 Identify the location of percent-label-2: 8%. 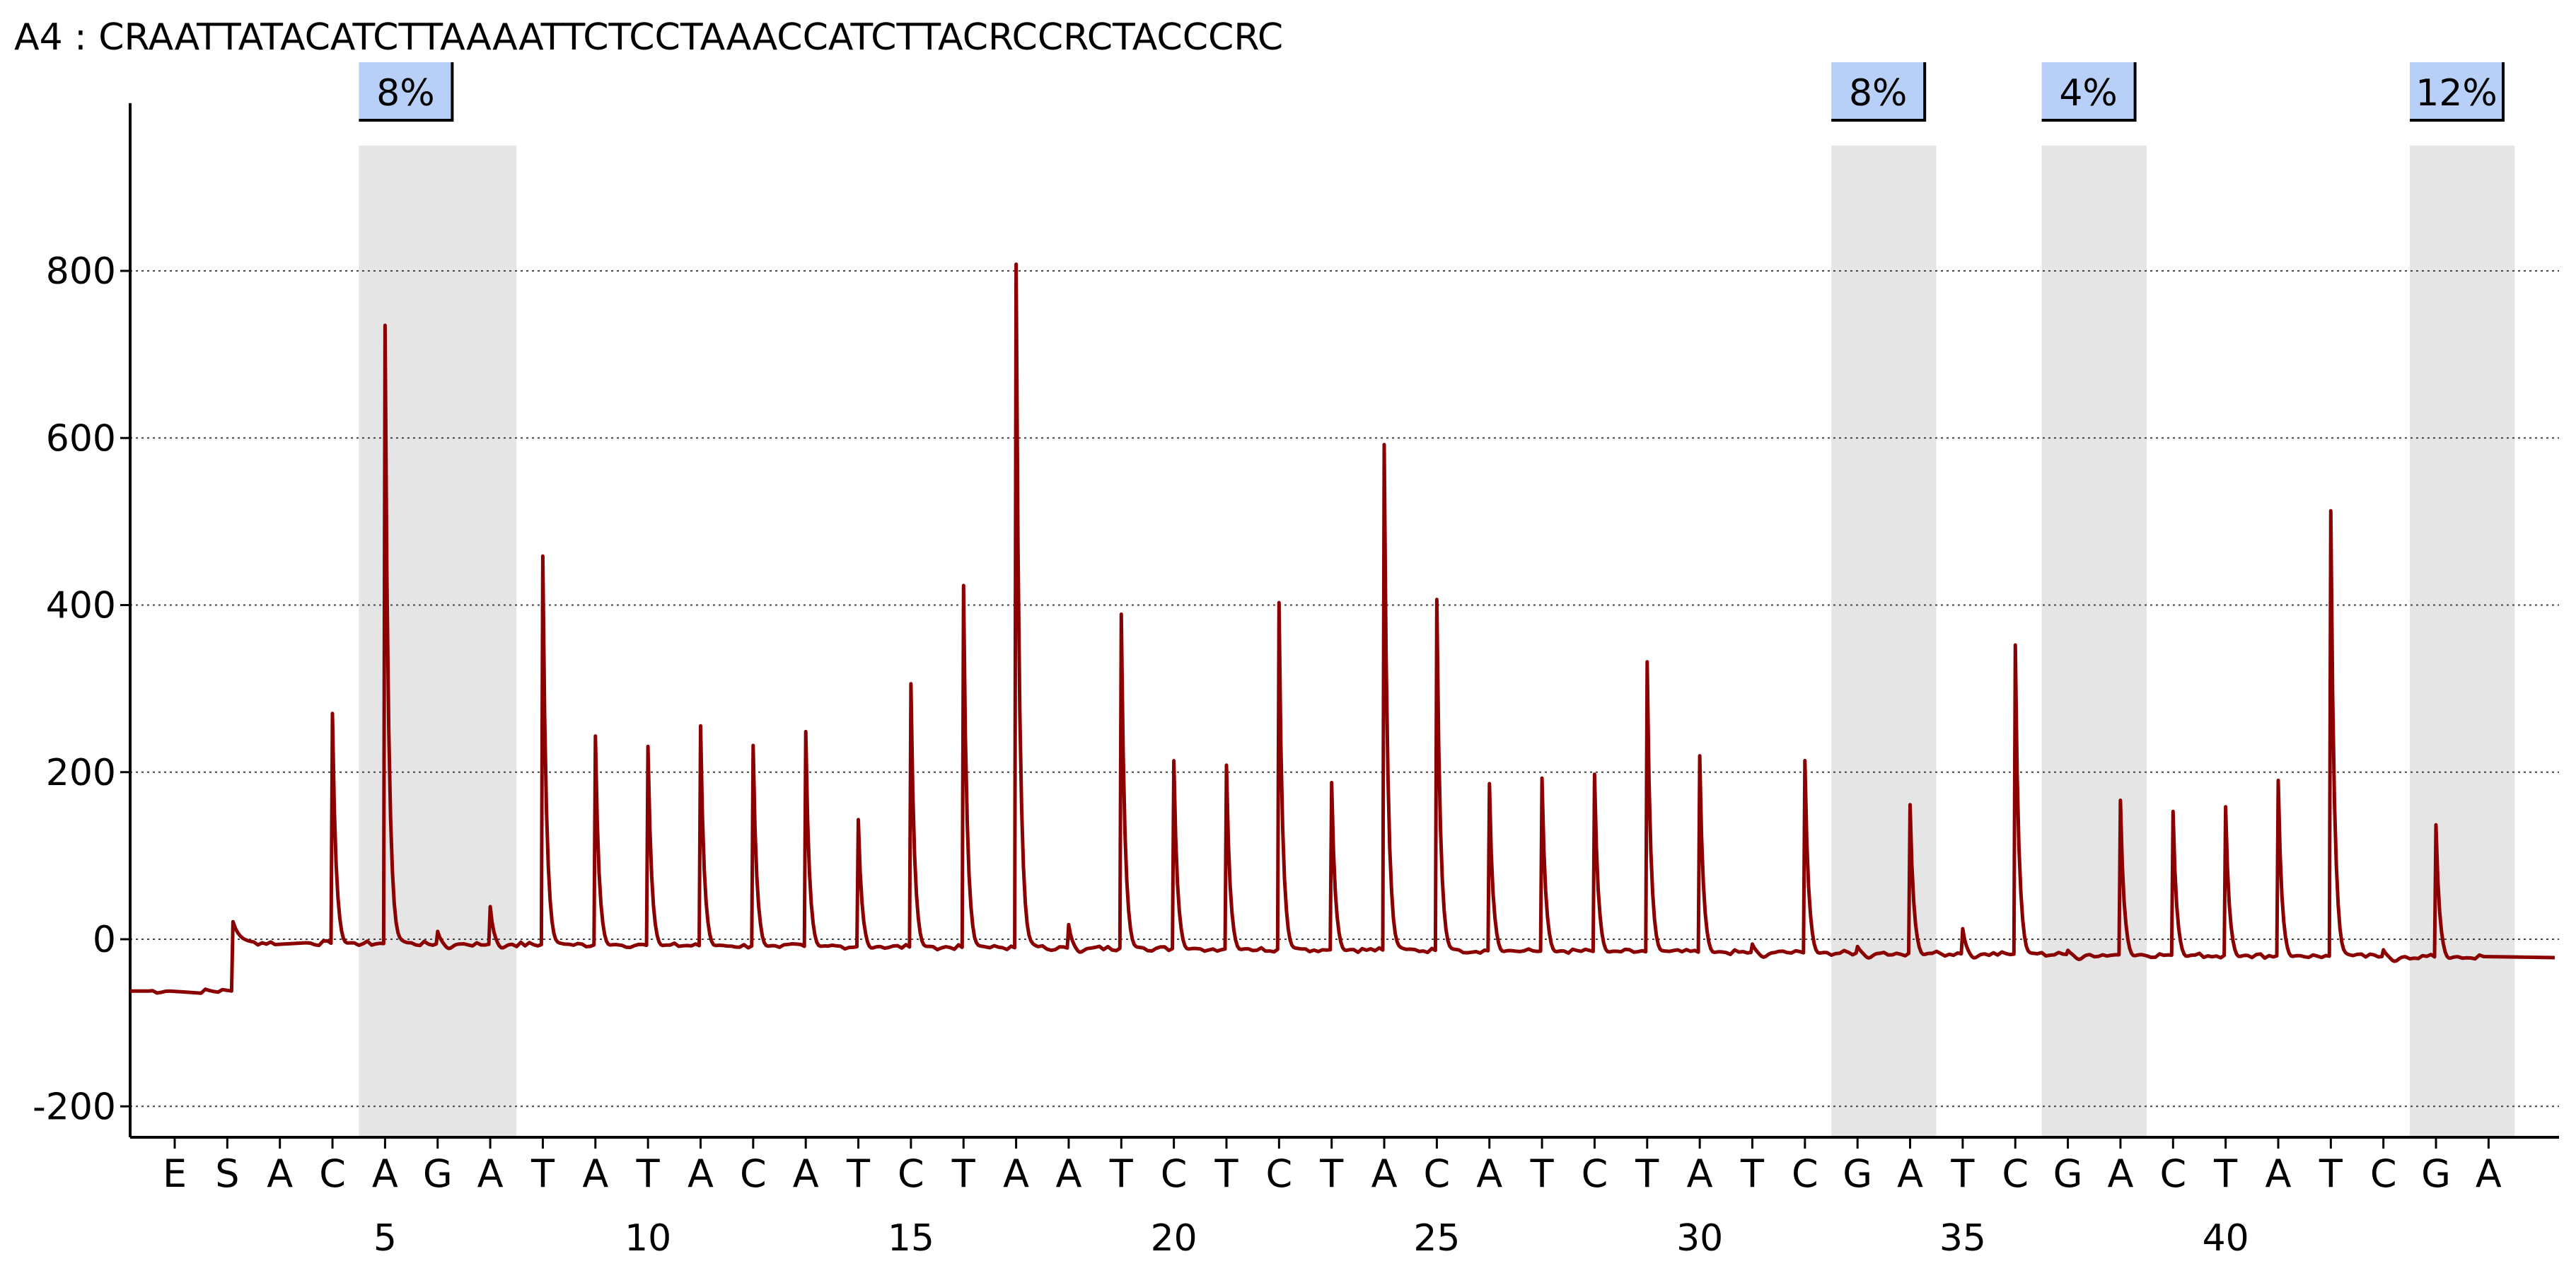
(1879, 92).